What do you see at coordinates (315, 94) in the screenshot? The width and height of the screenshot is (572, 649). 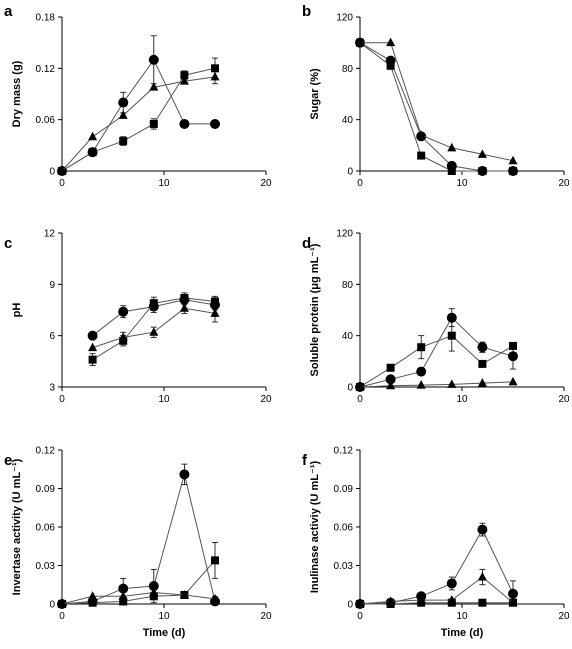 I see `y-axis-label: Sugar (%)` at bounding box center [315, 94].